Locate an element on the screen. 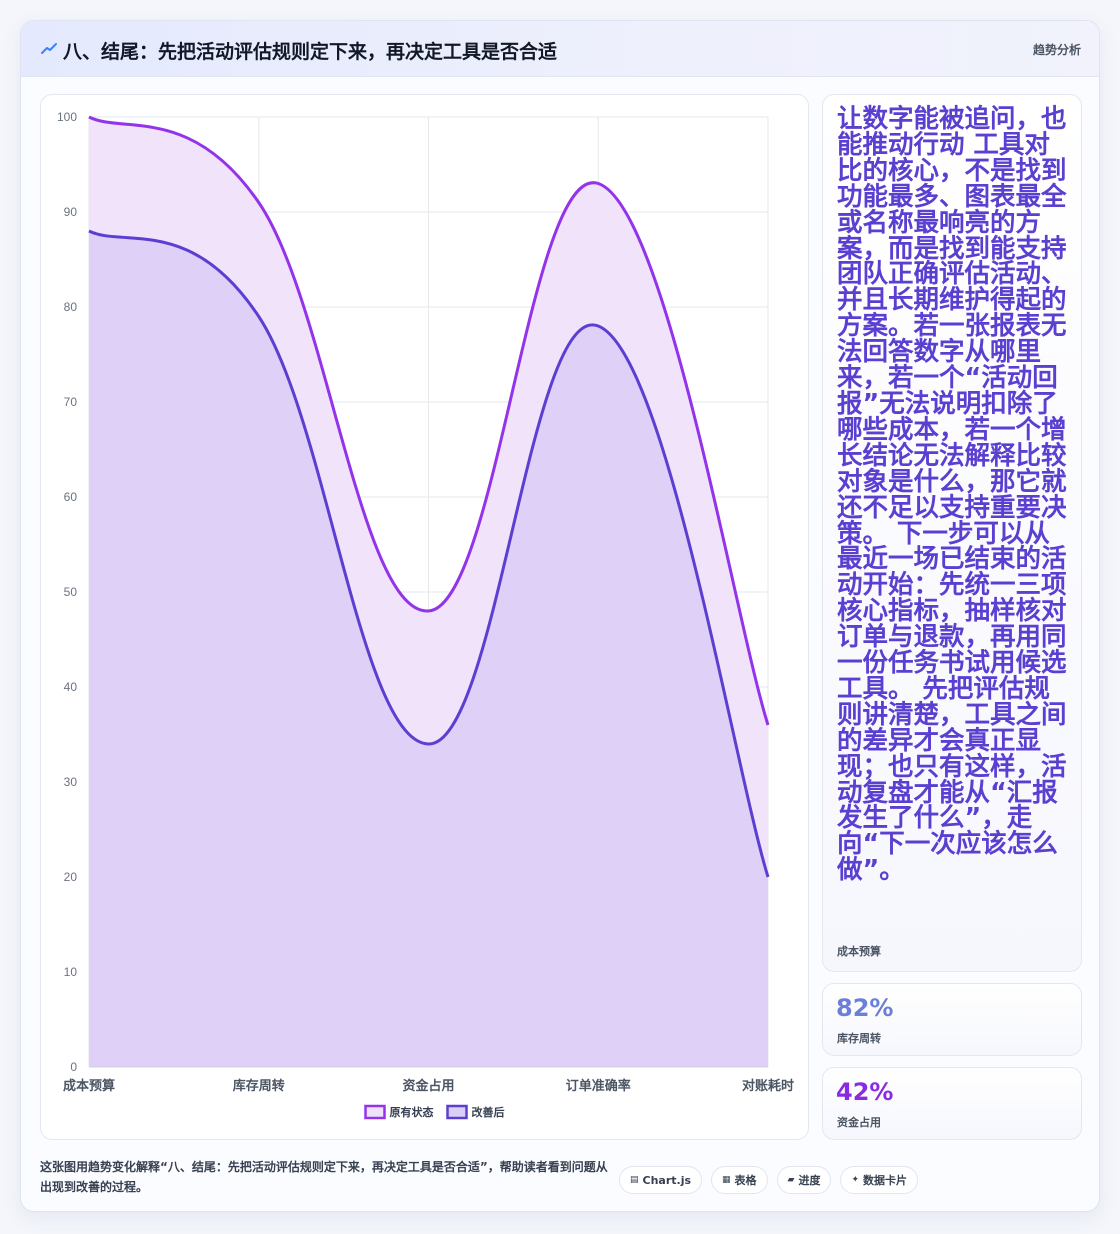 The image size is (1120, 1234). x-tick-label: 对账耗时 is located at coordinates (768, 1086).